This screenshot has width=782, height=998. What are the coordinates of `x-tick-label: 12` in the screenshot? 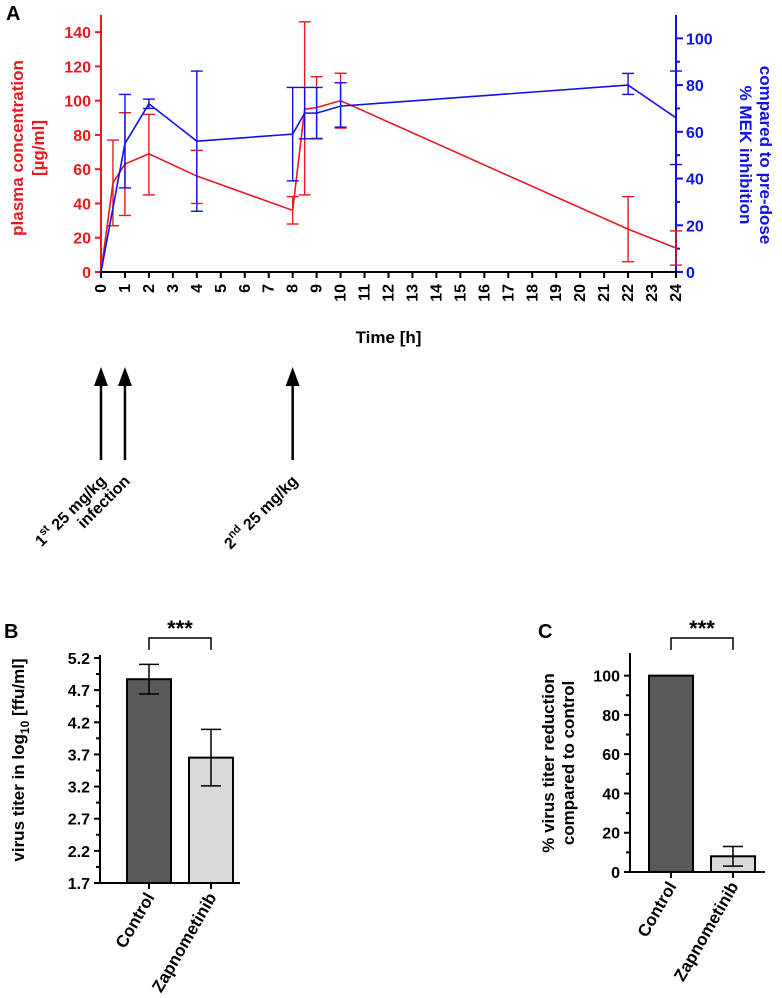 It's located at (389, 293).